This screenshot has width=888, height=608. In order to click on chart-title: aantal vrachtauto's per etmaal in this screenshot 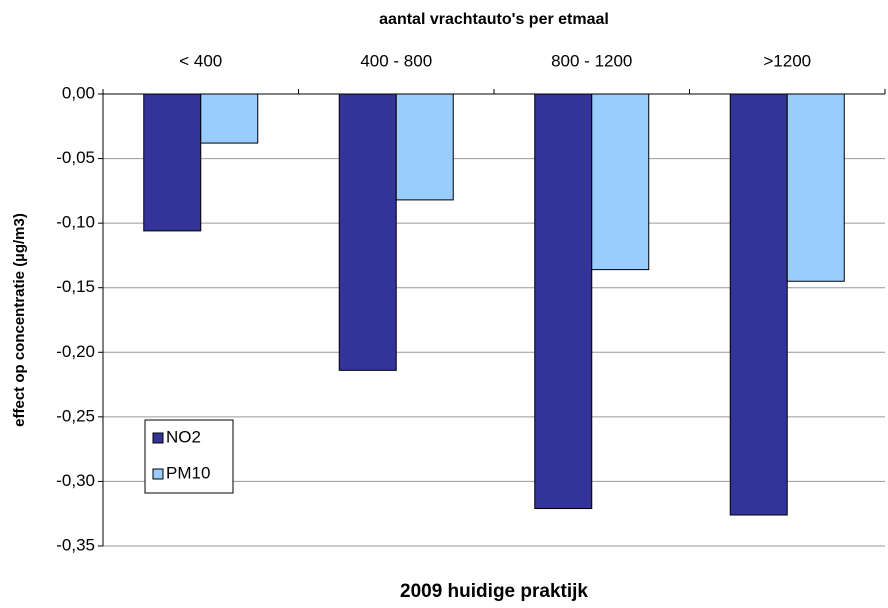, I will do `click(494, 19)`.